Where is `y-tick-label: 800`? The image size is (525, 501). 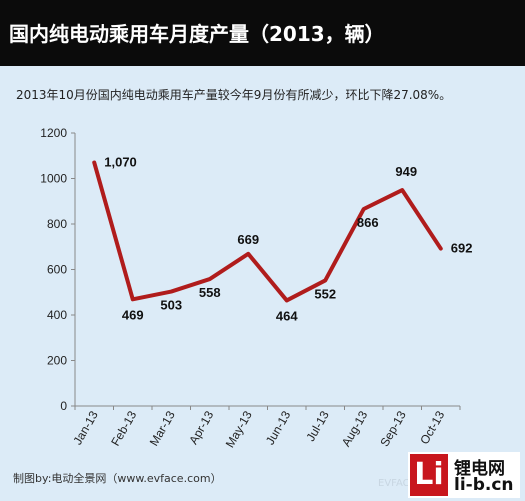
y-tick-label: 800 is located at coordinates (57, 224).